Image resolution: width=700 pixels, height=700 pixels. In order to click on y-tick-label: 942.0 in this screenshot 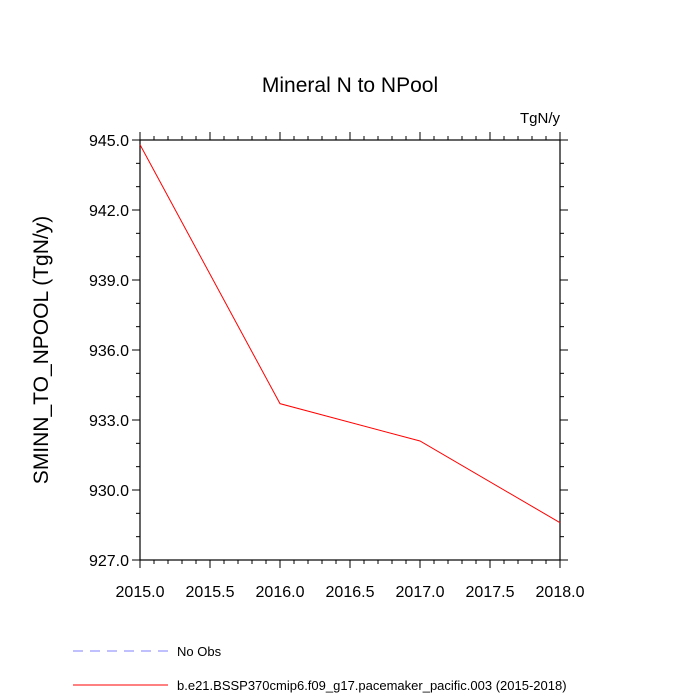, I will do `click(109, 211)`.